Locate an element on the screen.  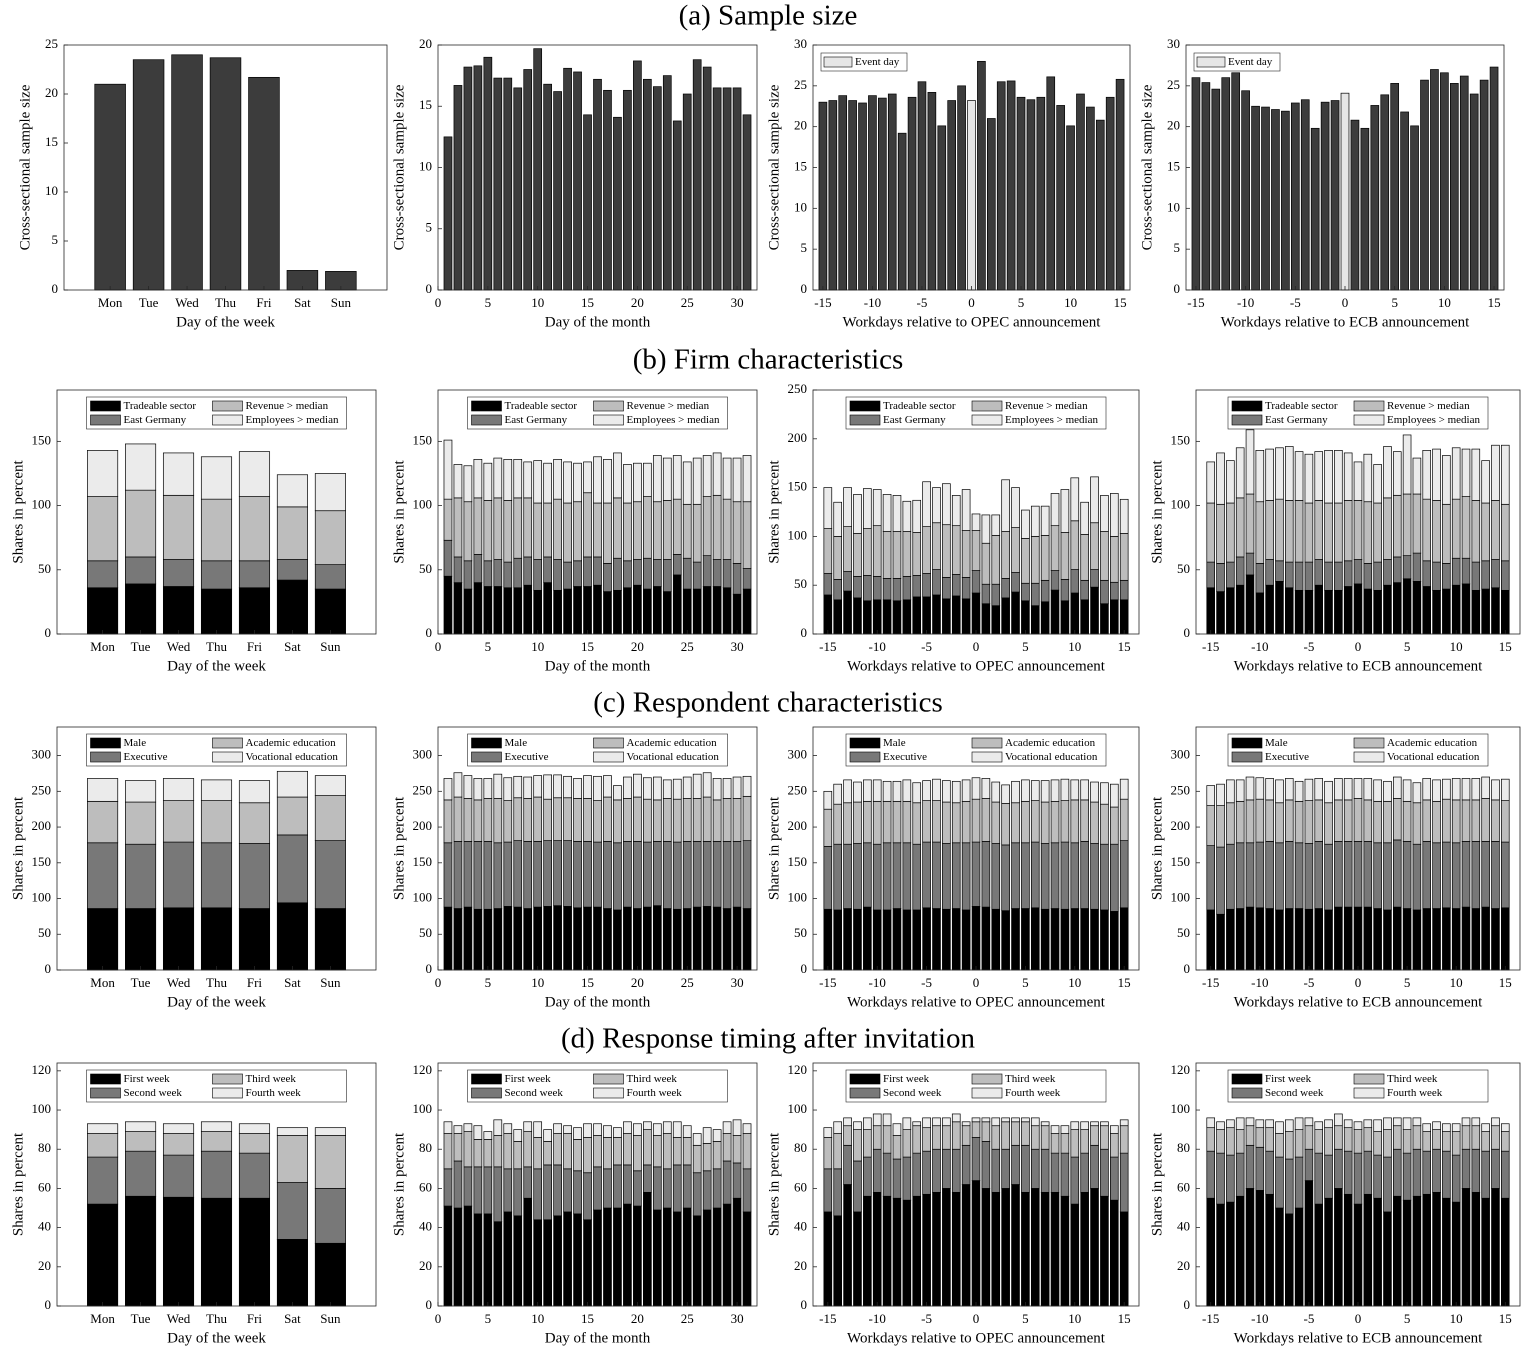
legend-label: Male is located at coordinates (516, 743).